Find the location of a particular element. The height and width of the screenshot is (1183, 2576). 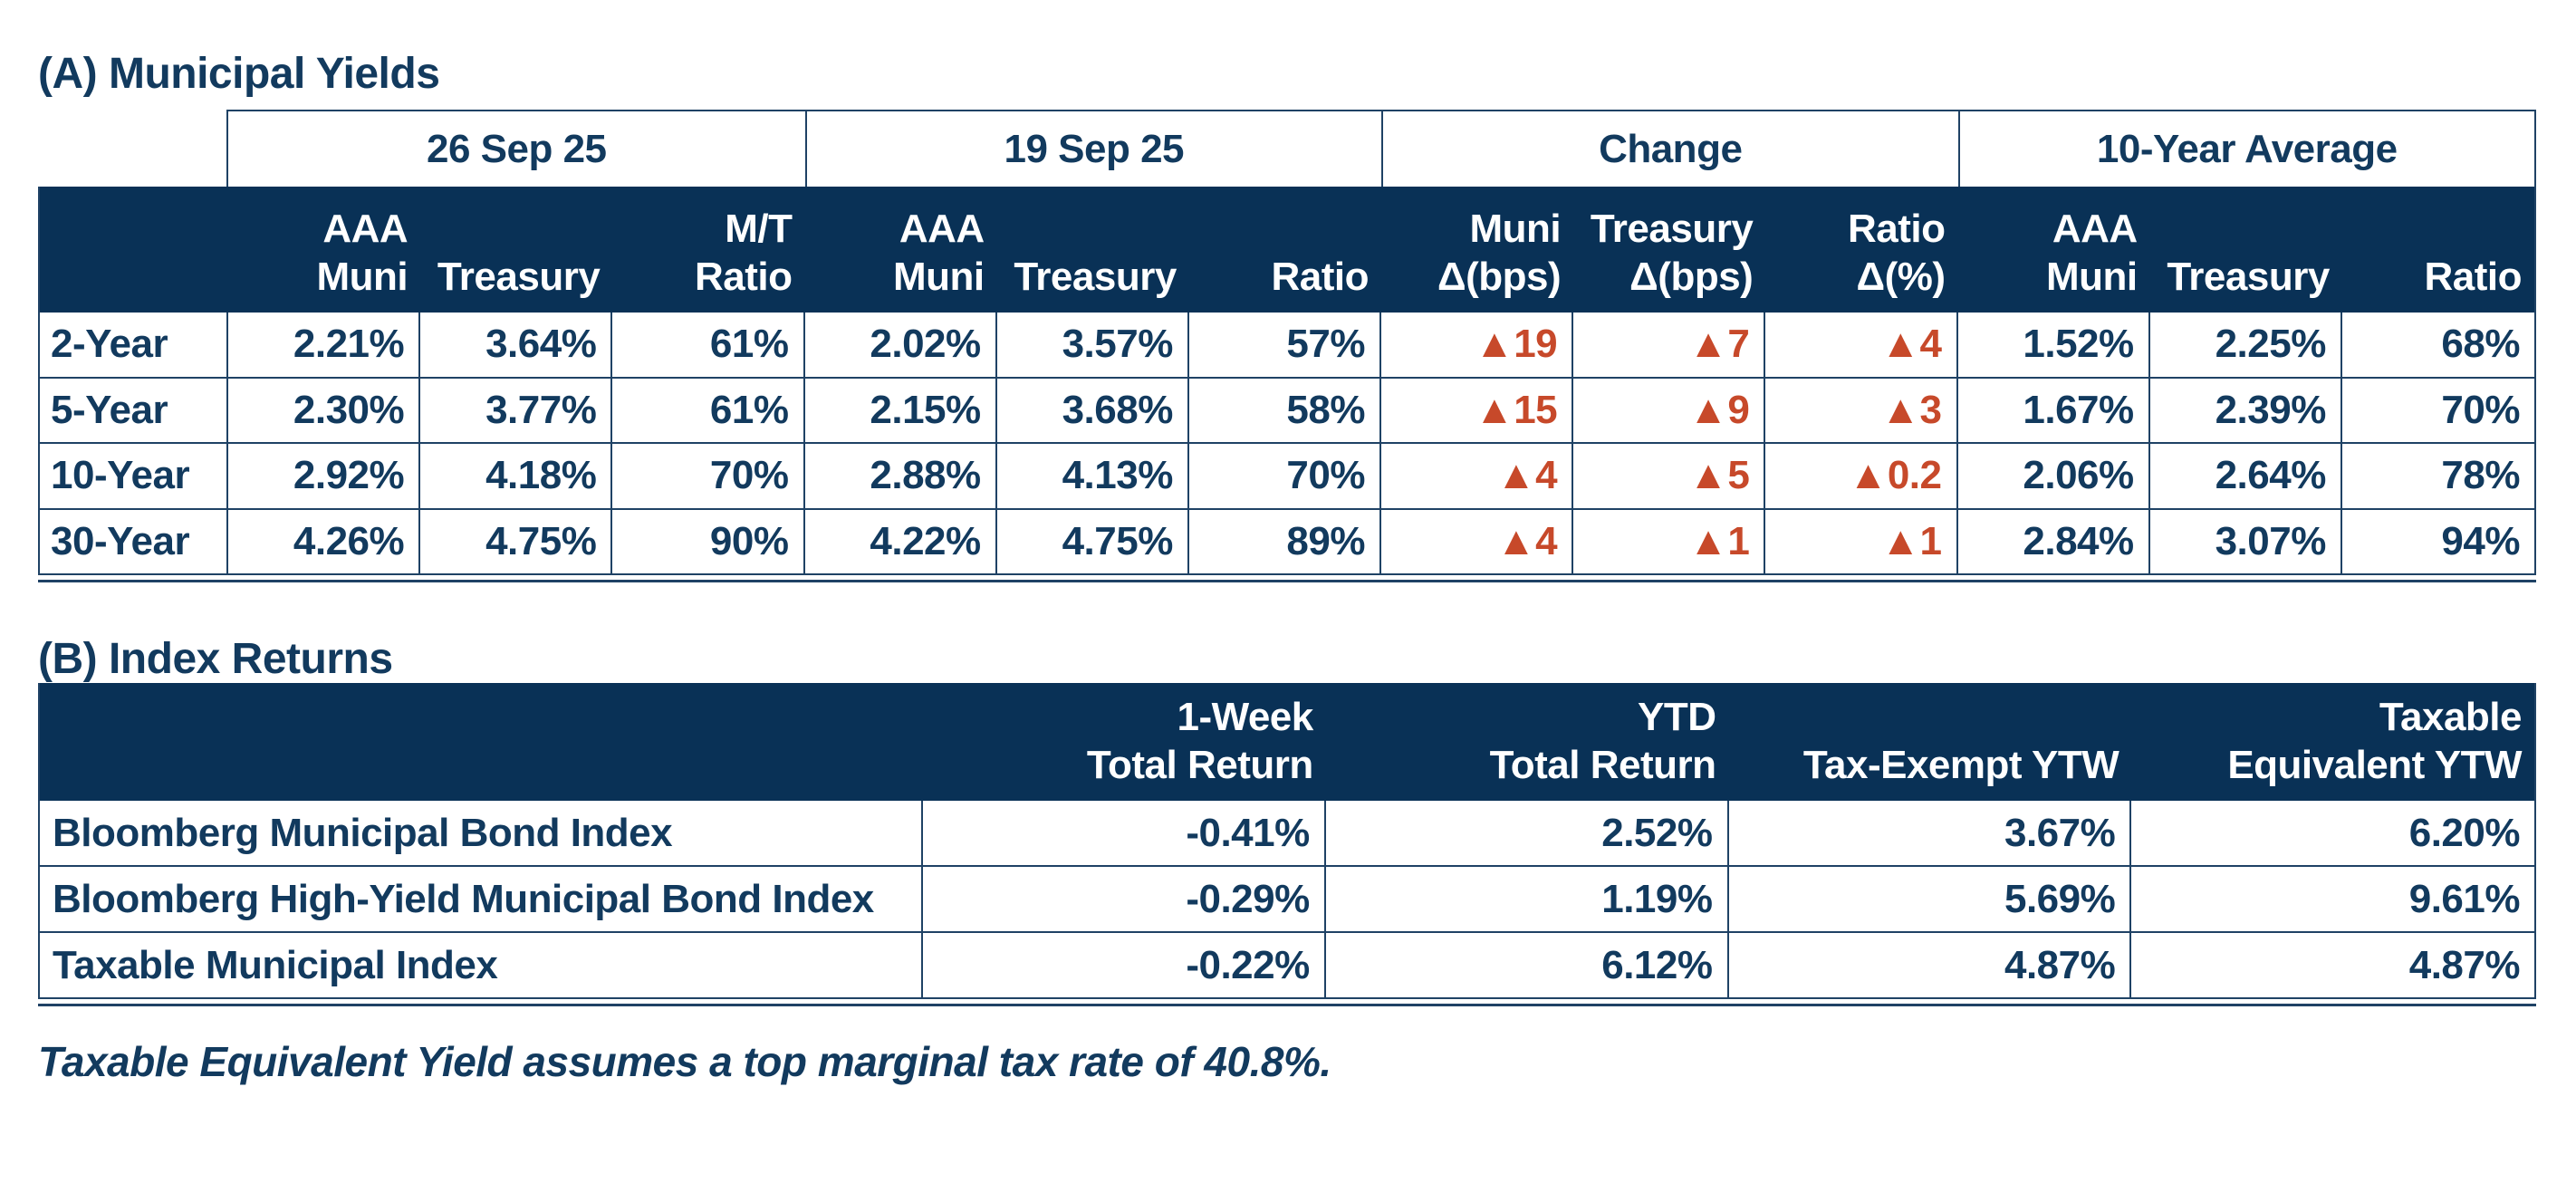

group-header-current-date: 26 Sep 25 is located at coordinates (516, 148).